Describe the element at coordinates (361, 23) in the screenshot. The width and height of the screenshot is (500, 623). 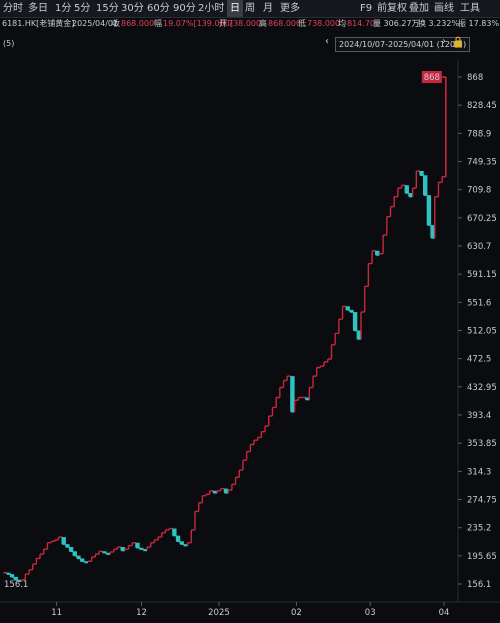
I see `avg-value: 814.70` at that location.